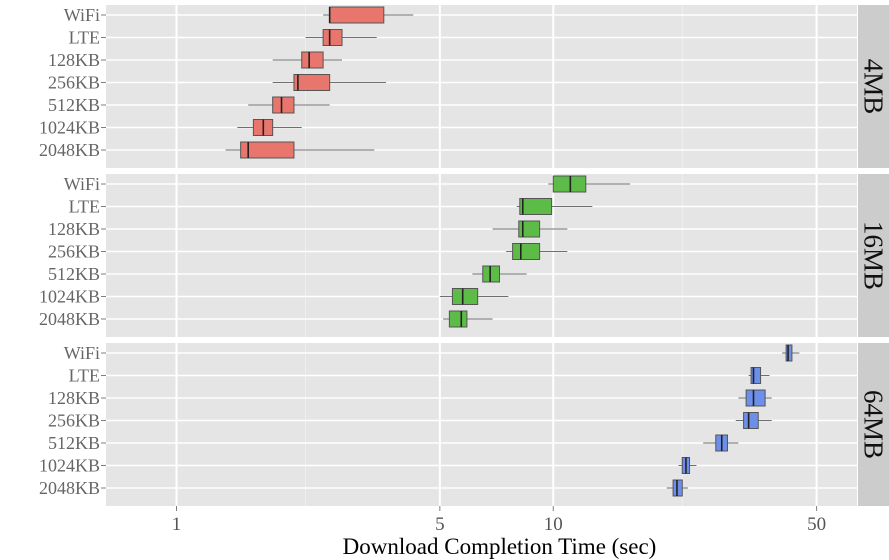 The height and width of the screenshot is (560, 889). What do you see at coordinates (677, 488) in the screenshot?
I see `box-64mb-2048kb` at bounding box center [677, 488].